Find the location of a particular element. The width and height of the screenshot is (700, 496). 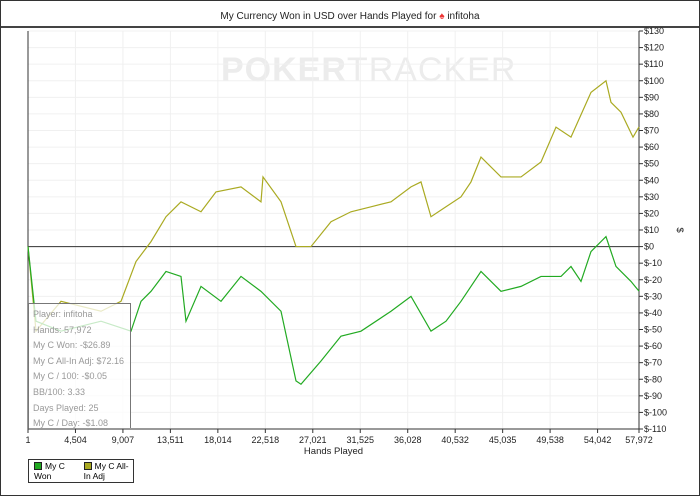

y-tick-label: $20 is located at coordinates (651, 213).